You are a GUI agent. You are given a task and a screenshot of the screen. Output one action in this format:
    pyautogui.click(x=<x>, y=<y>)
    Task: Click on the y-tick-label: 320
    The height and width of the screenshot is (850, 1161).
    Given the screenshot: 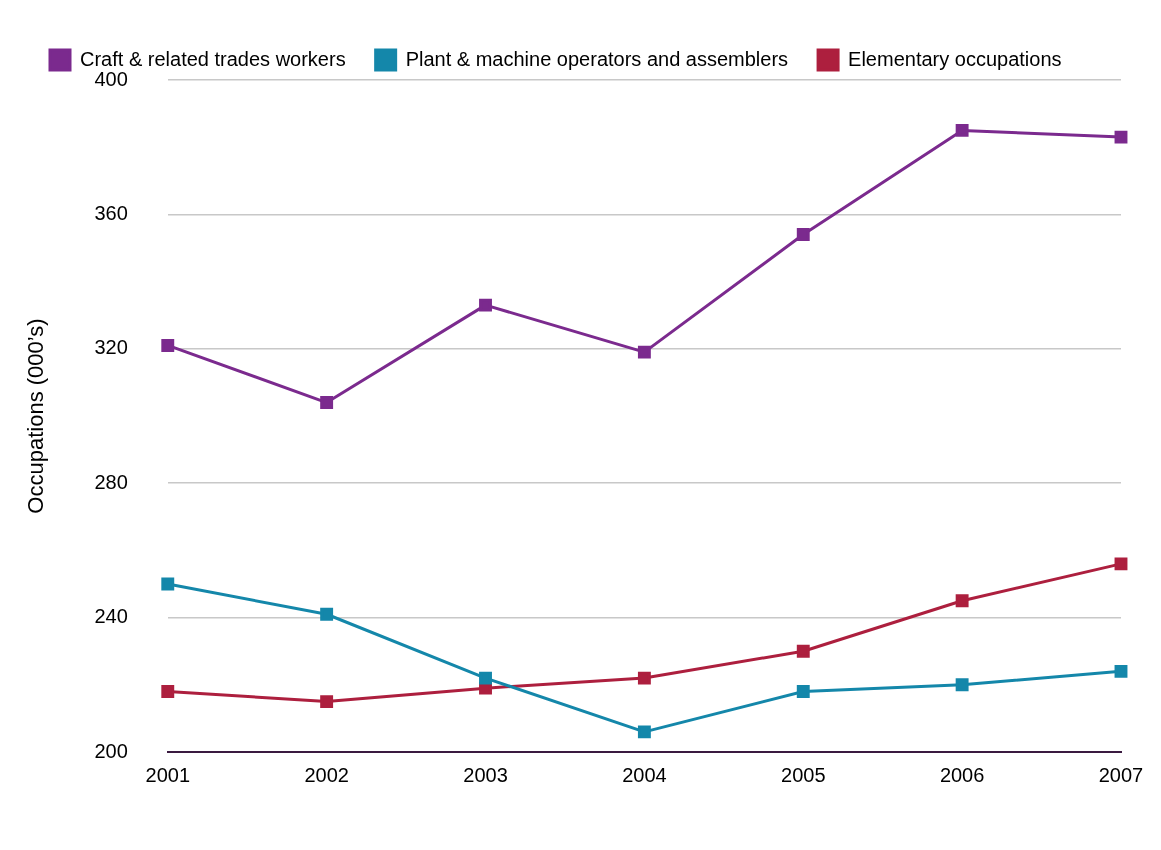 What is the action you would take?
    pyautogui.click(x=111, y=347)
    